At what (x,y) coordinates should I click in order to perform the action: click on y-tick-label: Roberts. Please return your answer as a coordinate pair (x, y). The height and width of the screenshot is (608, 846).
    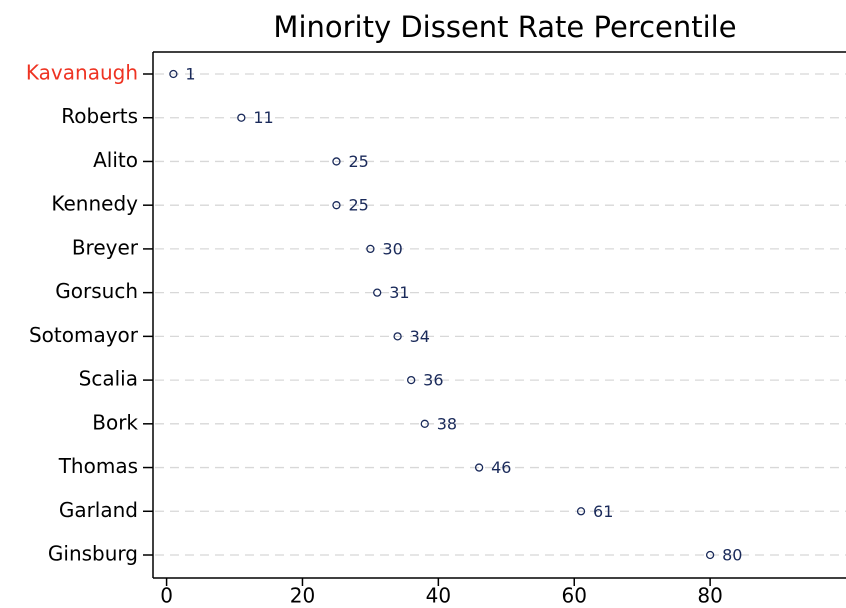
    Looking at the image, I should click on (99, 116).